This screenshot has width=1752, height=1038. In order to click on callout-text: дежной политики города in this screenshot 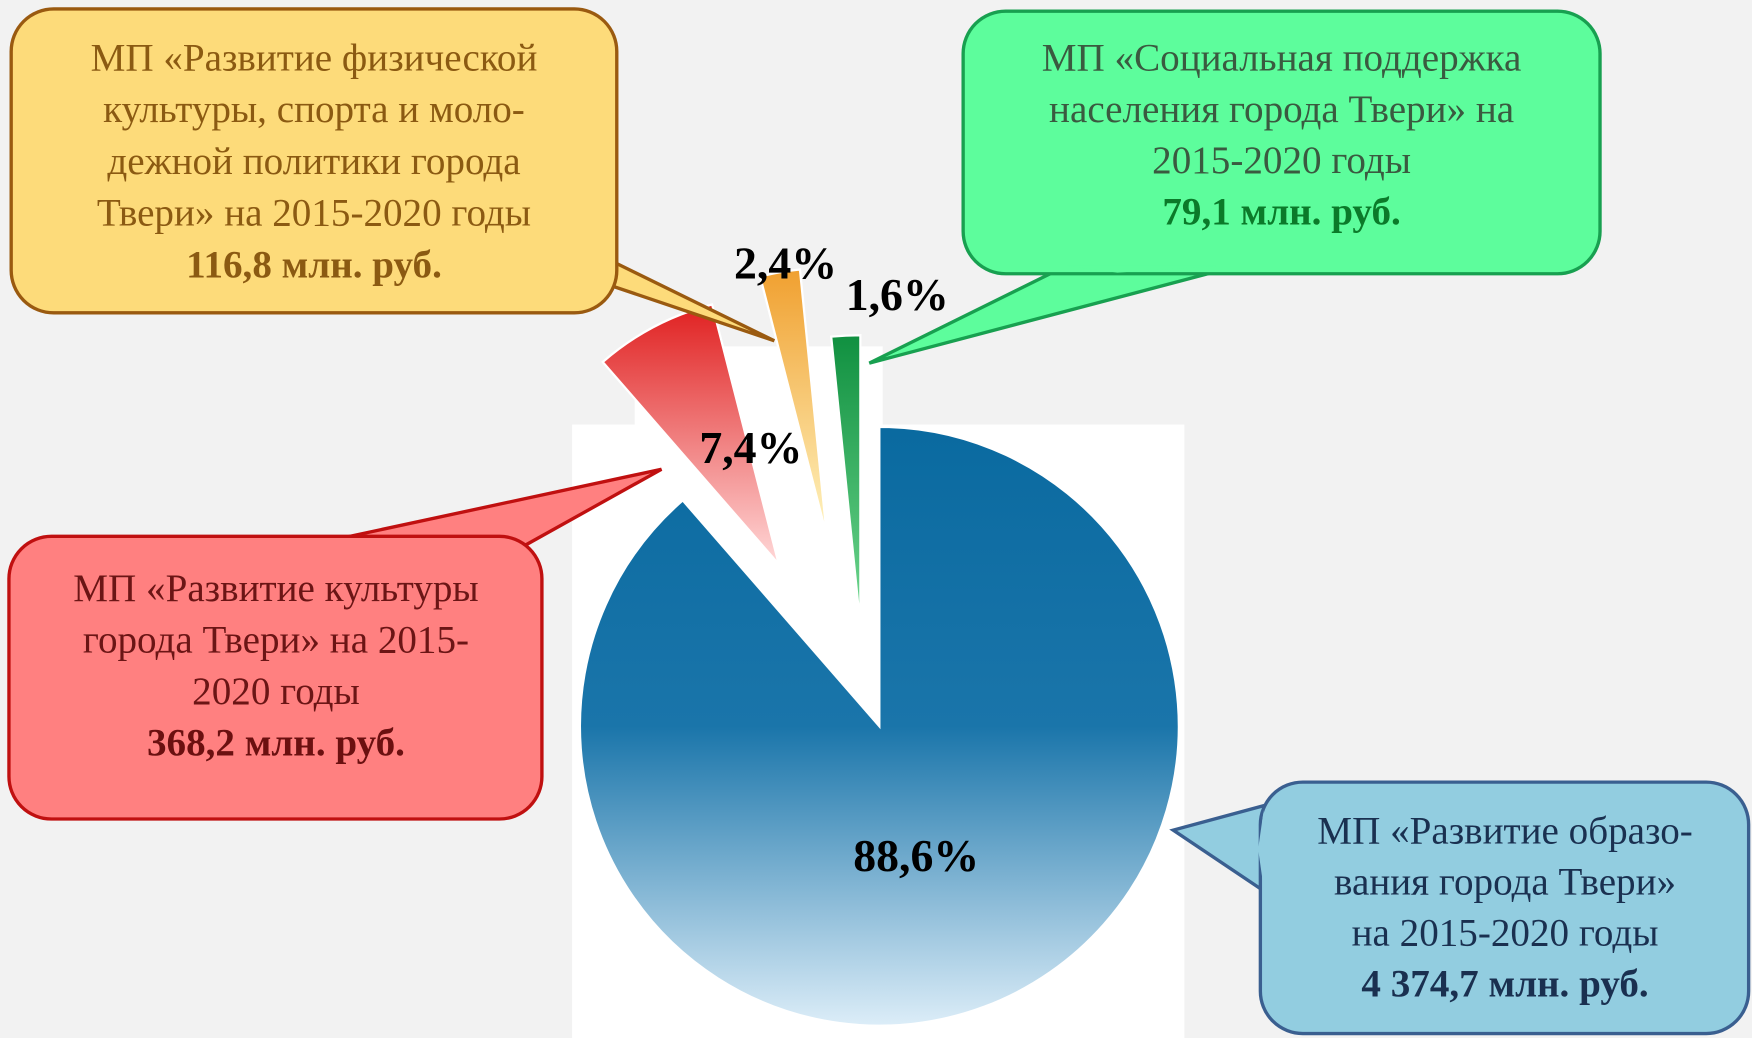, I will do `click(313, 161)`.